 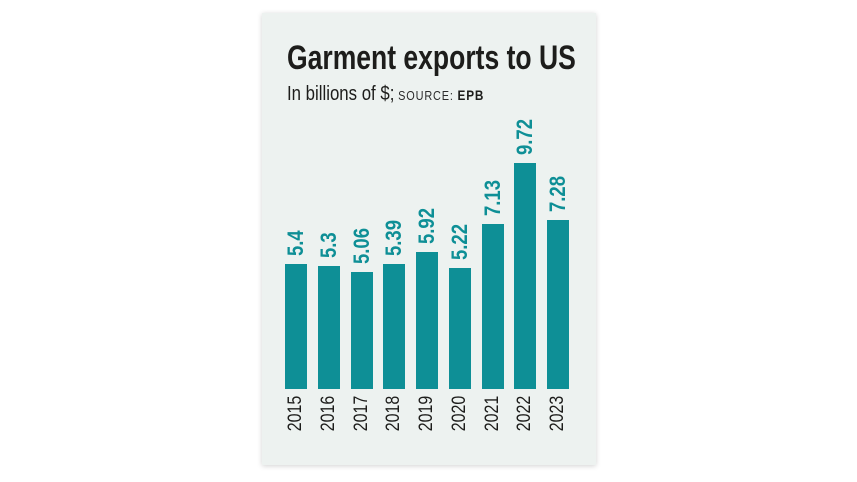 What do you see at coordinates (296, 326) in the screenshot?
I see `bar-2015` at bounding box center [296, 326].